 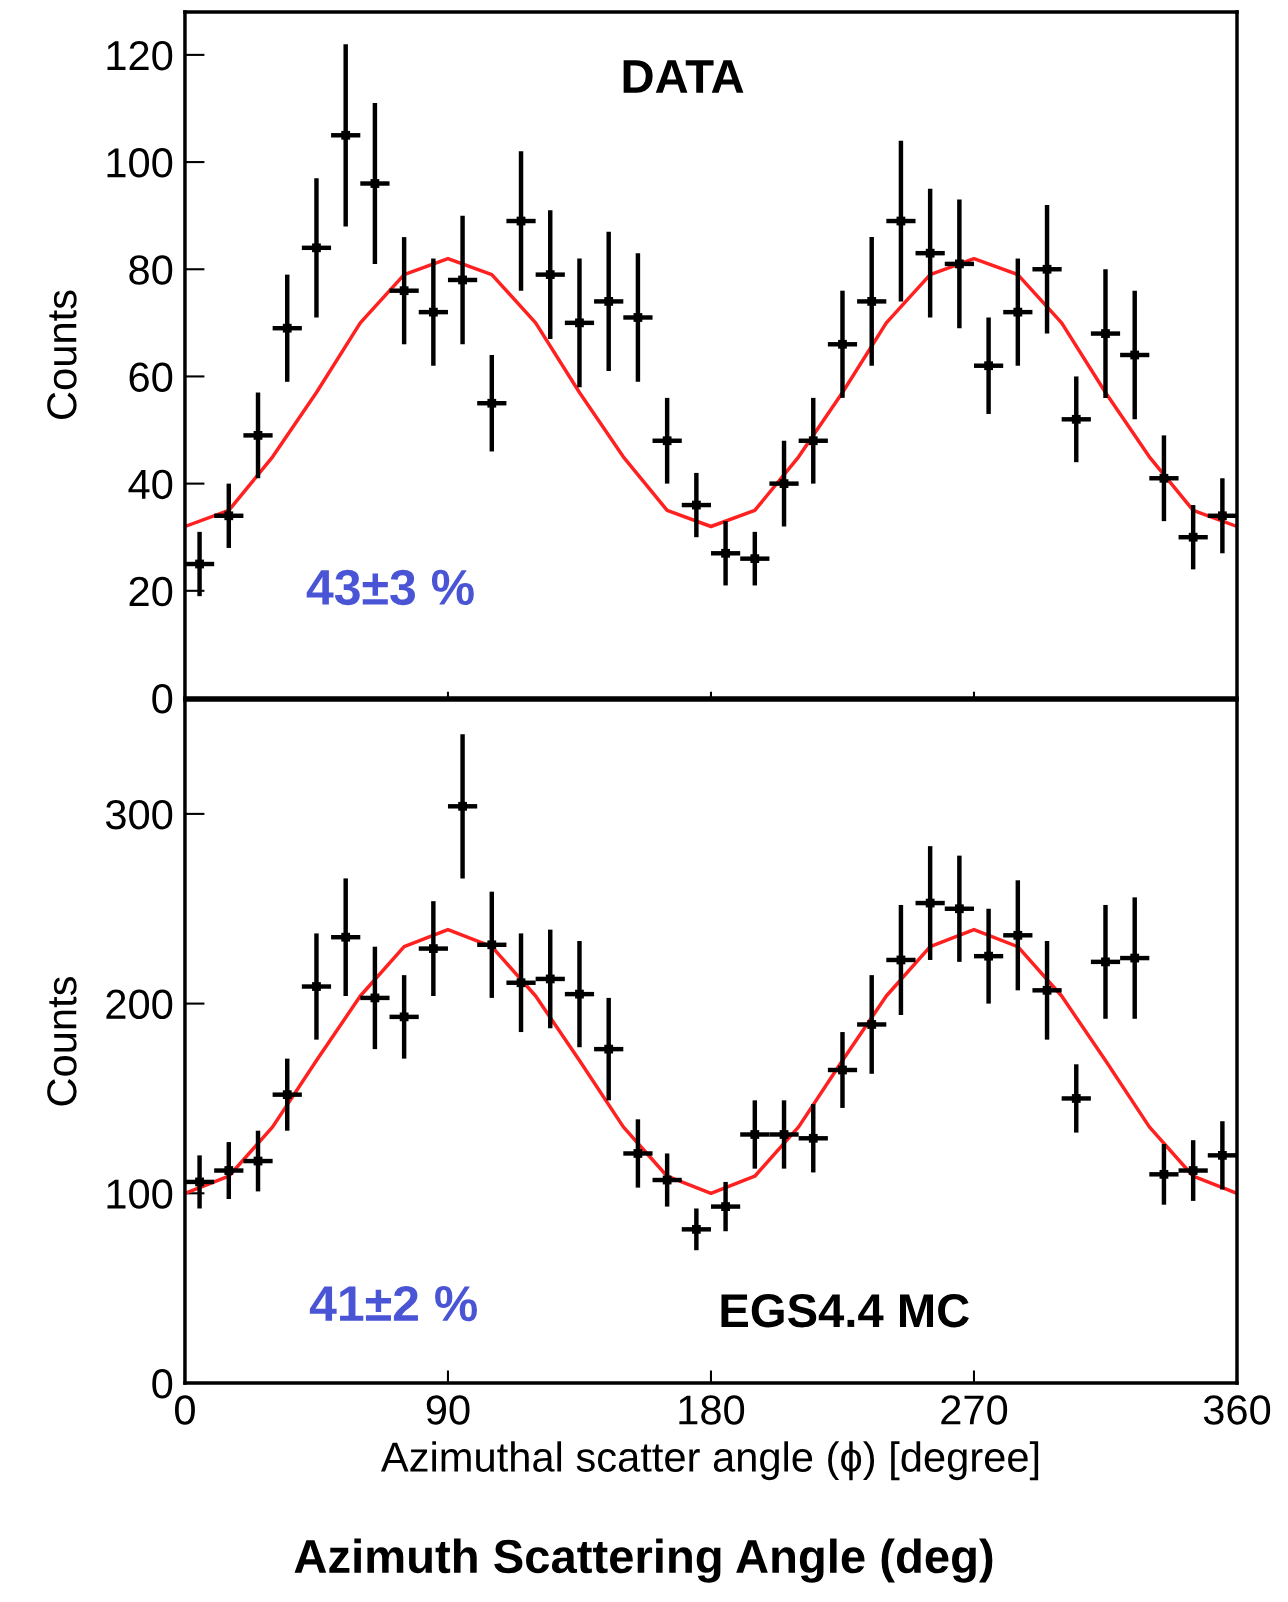 I want to click on x-axis-title: Azimuthal scatter angle (ϕ) [degree], so click(x=709, y=1461).